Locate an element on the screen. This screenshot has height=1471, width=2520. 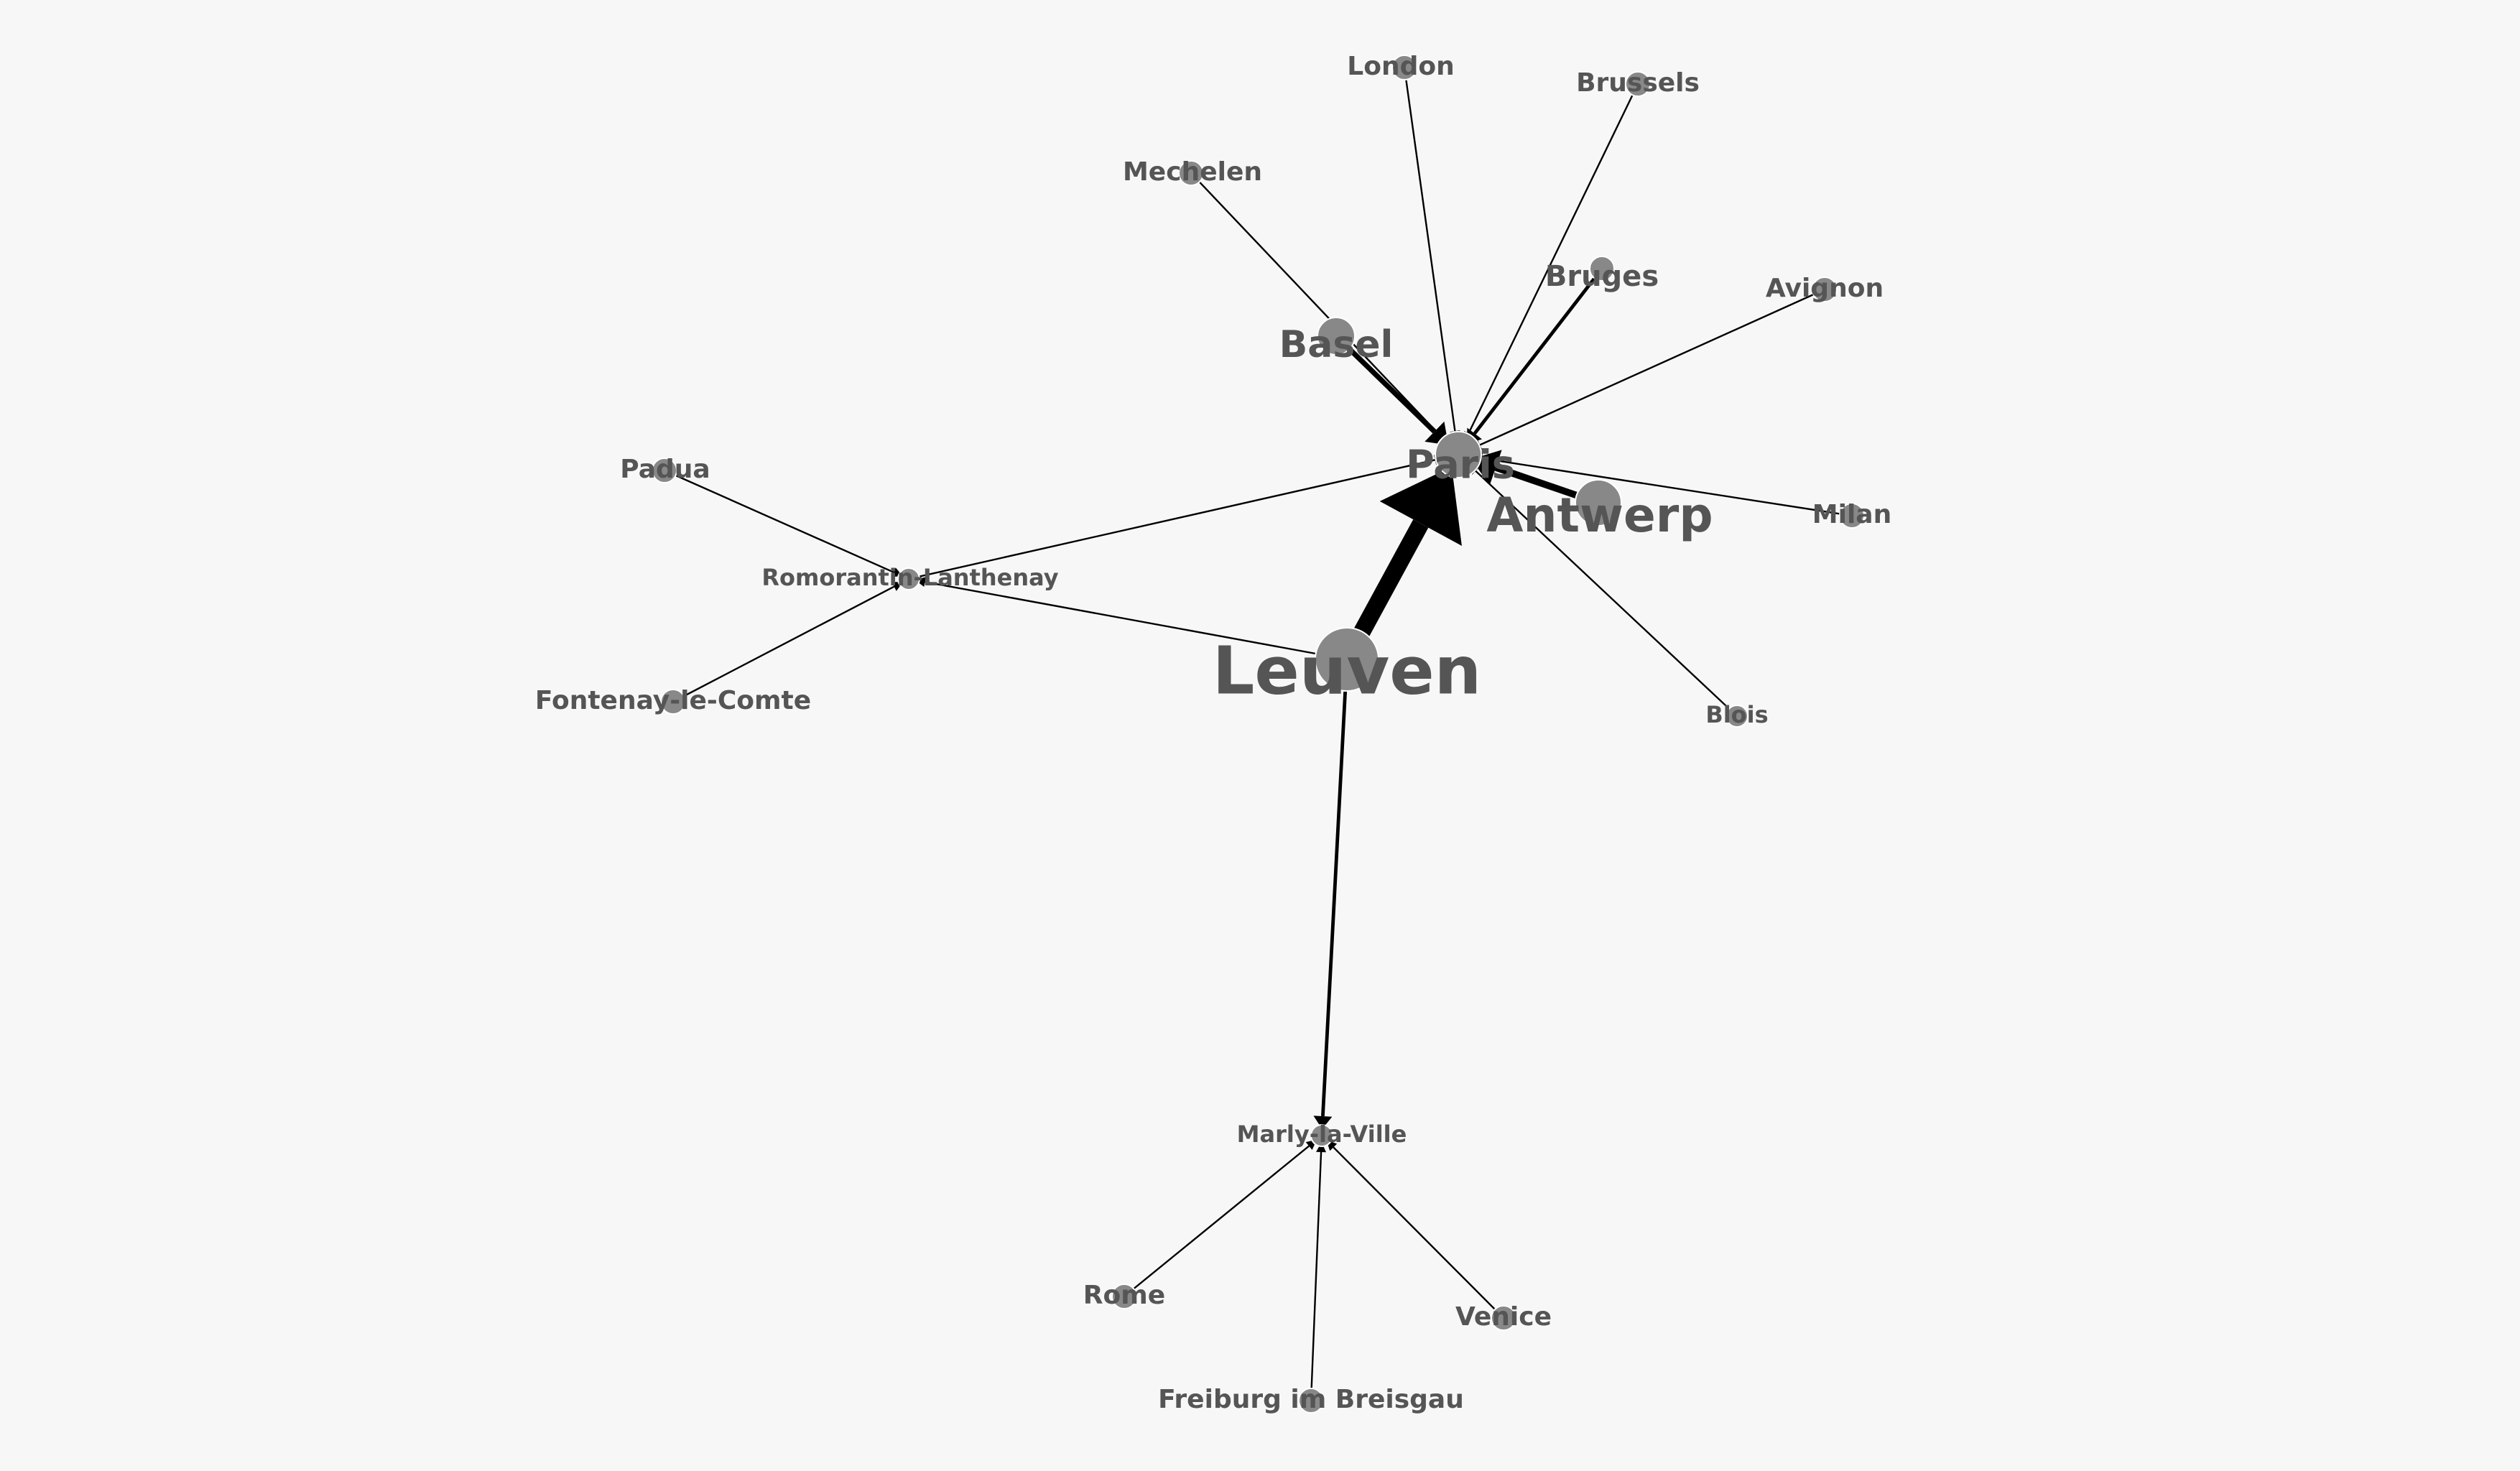
node-label-milan: Milan is located at coordinates (1851, 514).